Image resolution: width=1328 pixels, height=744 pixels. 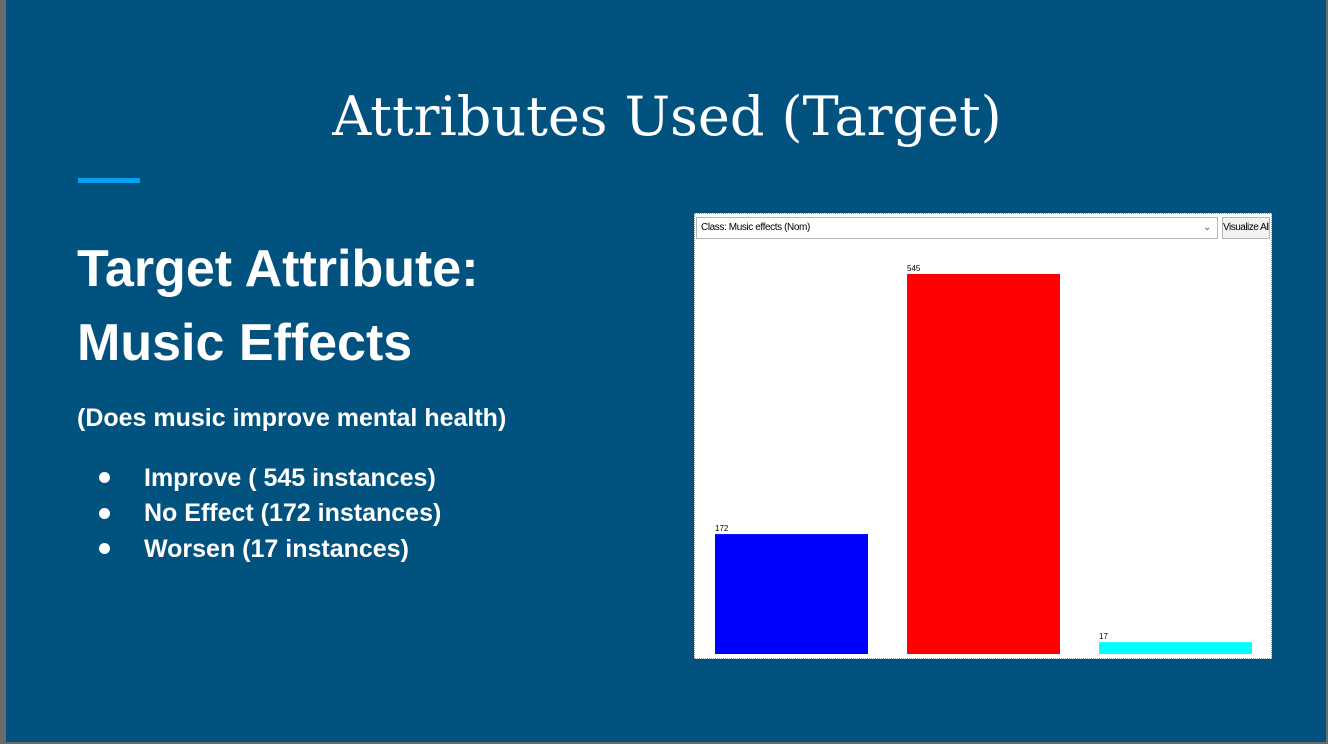 What do you see at coordinates (957, 228) in the screenshot?
I see `class-select-dropdown: Class: Music effects (Nom) ⌄` at bounding box center [957, 228].